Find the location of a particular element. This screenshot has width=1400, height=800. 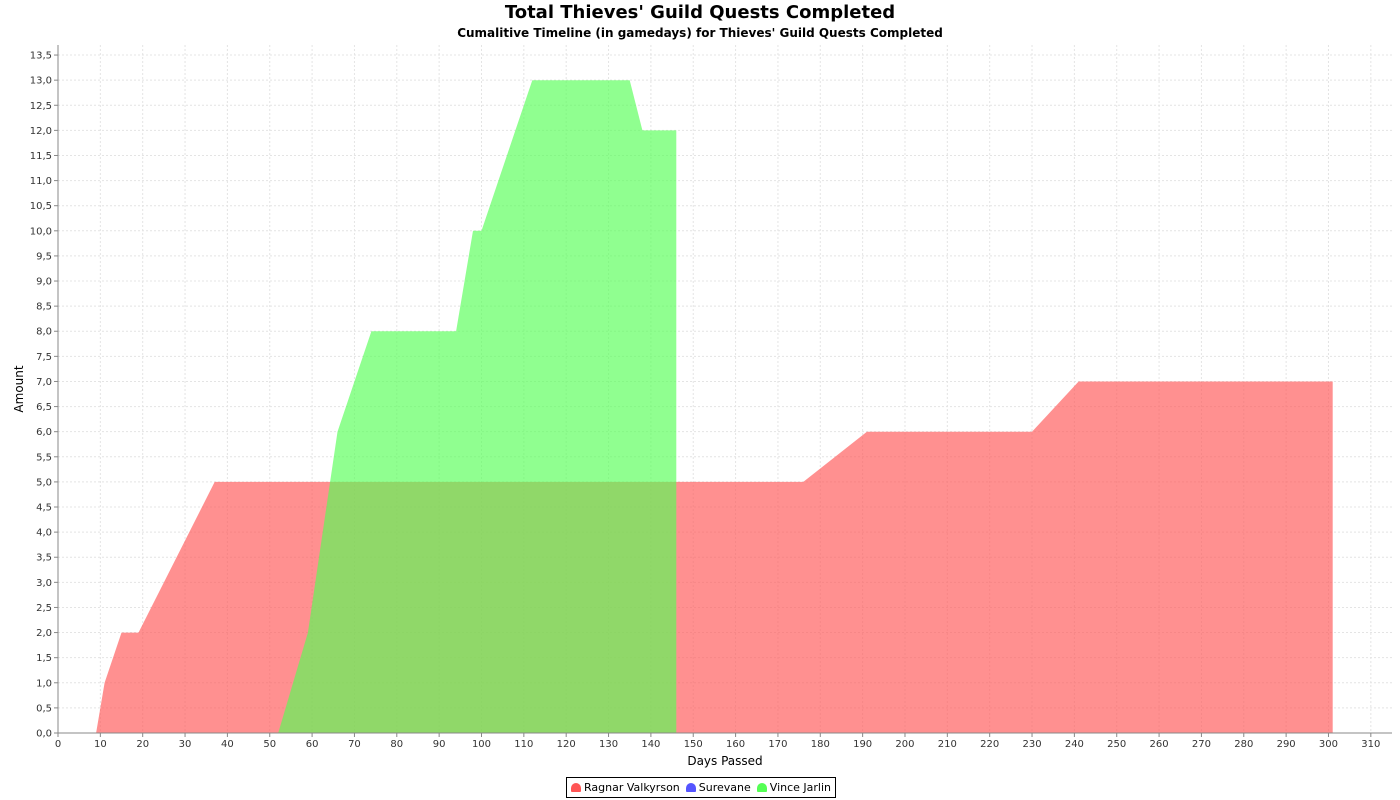

x-tick-label: 80 is located at coordinates (396, 744).